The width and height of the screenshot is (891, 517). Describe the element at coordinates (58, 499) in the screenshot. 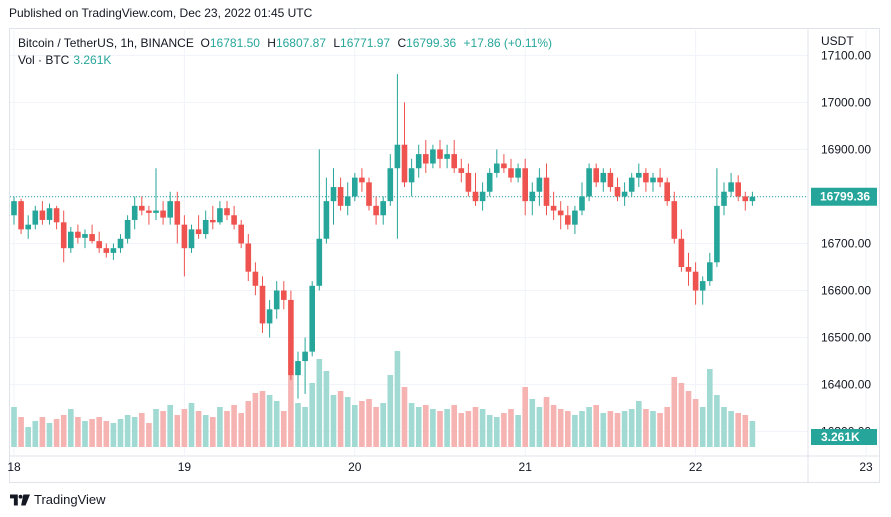

I see `footer-brand: TradingView` at that location.